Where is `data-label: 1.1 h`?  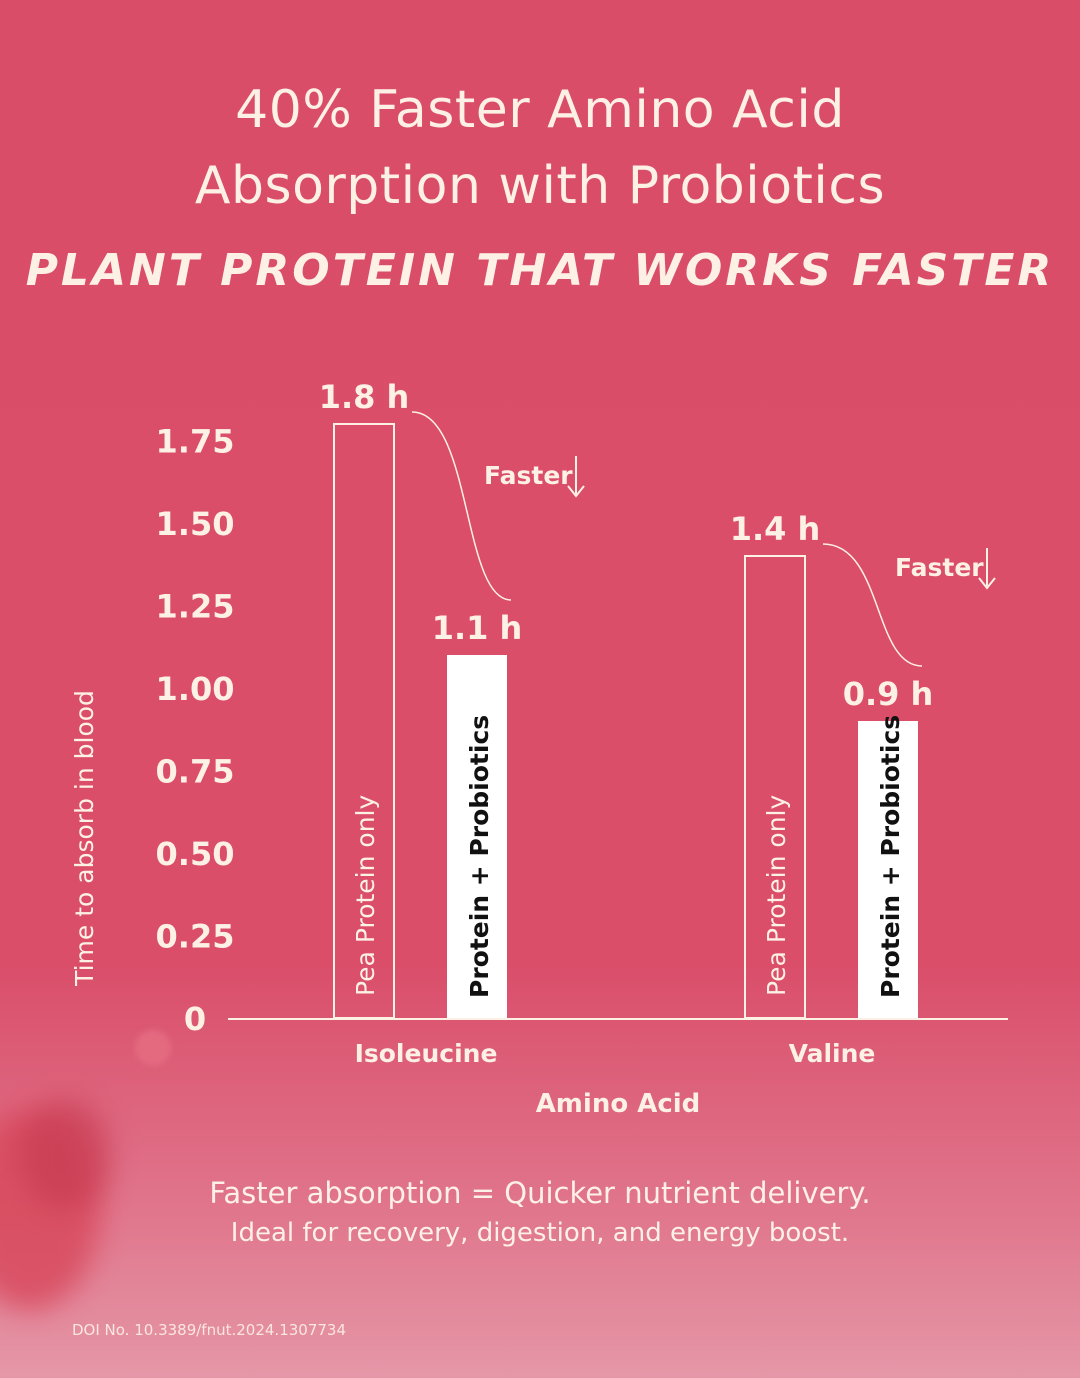 data-label: 1.1 h is located at coordinates (477, 628).